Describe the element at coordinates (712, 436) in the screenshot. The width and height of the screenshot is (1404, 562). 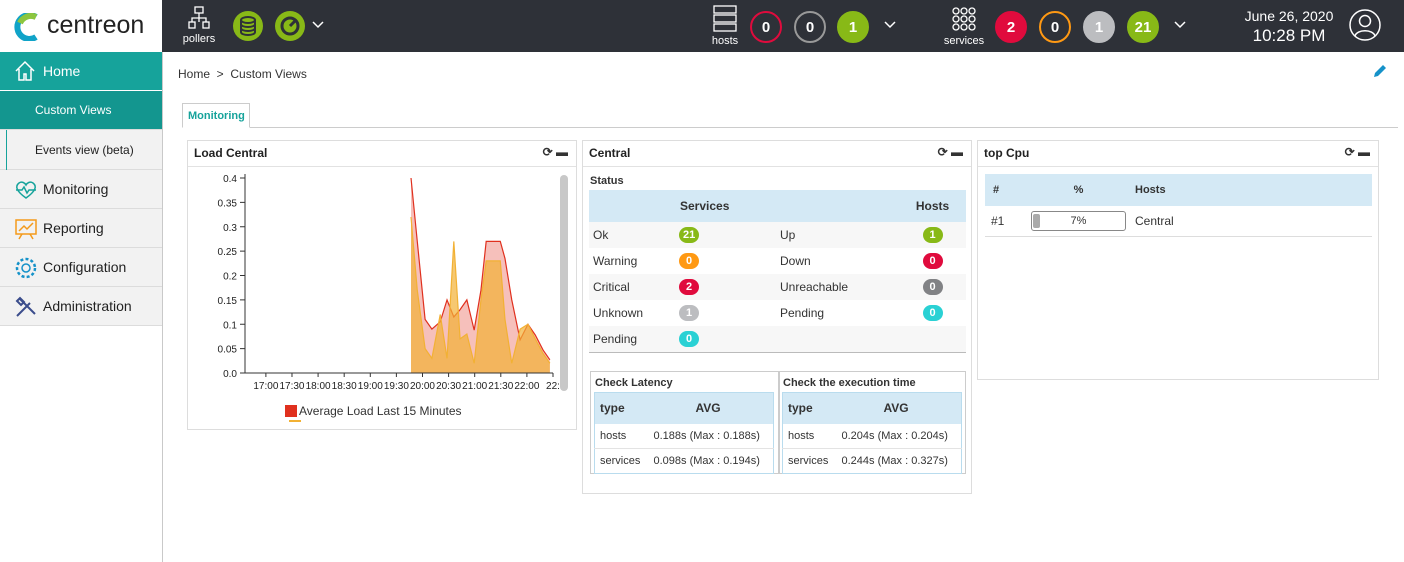
I see `avg: 0.188s (Max : 0.188s)` at that location.